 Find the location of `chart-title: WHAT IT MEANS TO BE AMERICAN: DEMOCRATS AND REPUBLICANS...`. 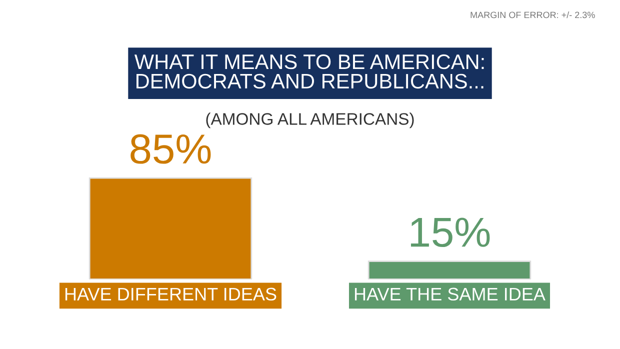

chart-title: WHAT IT MEANS TO BE AMERICAN: DEMOCRATS AND REPUBLICANS... is located at coordinates (309, 71).